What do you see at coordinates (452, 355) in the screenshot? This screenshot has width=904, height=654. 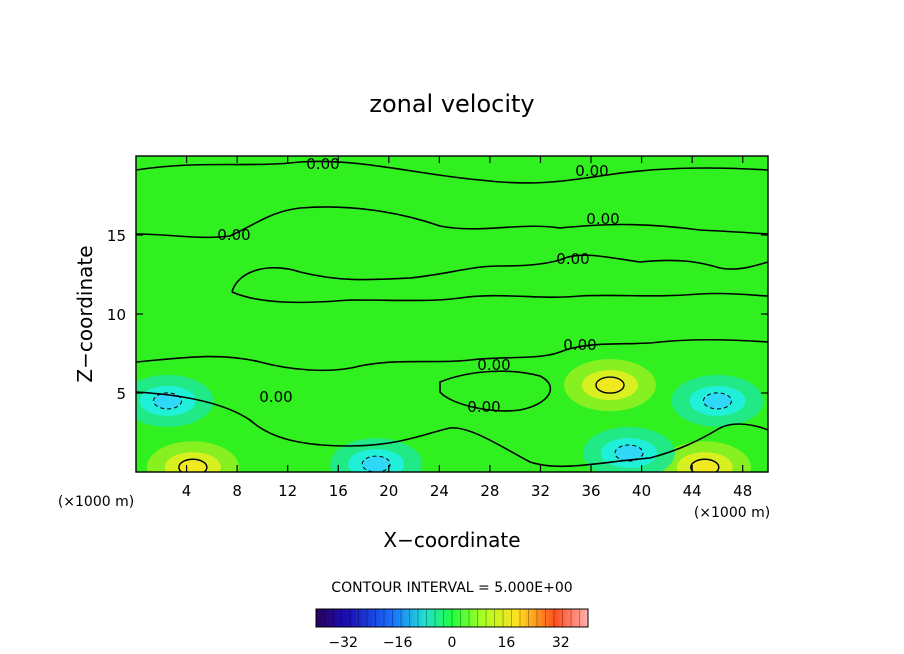 I see `contour-line-low` at bounding box center [452, 355].